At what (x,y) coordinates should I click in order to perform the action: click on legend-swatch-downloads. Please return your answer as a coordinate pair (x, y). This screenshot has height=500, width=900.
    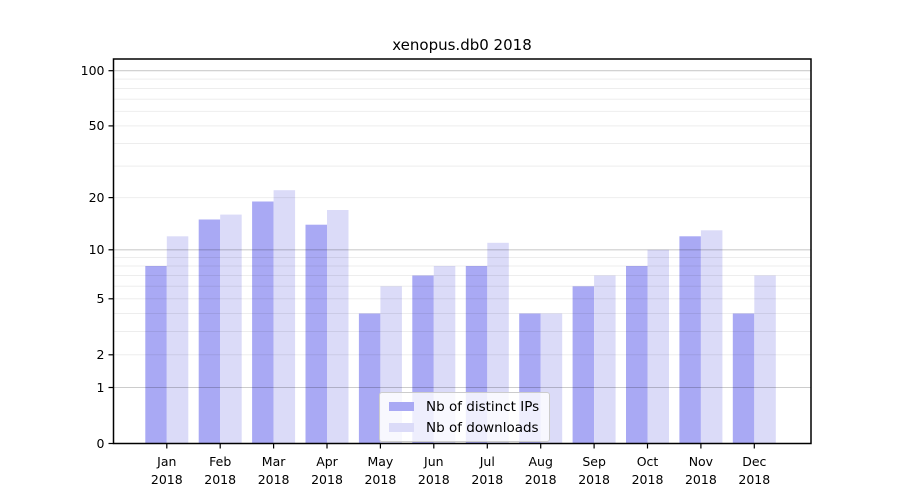
    Looking at the image, I should click on (401, 427).